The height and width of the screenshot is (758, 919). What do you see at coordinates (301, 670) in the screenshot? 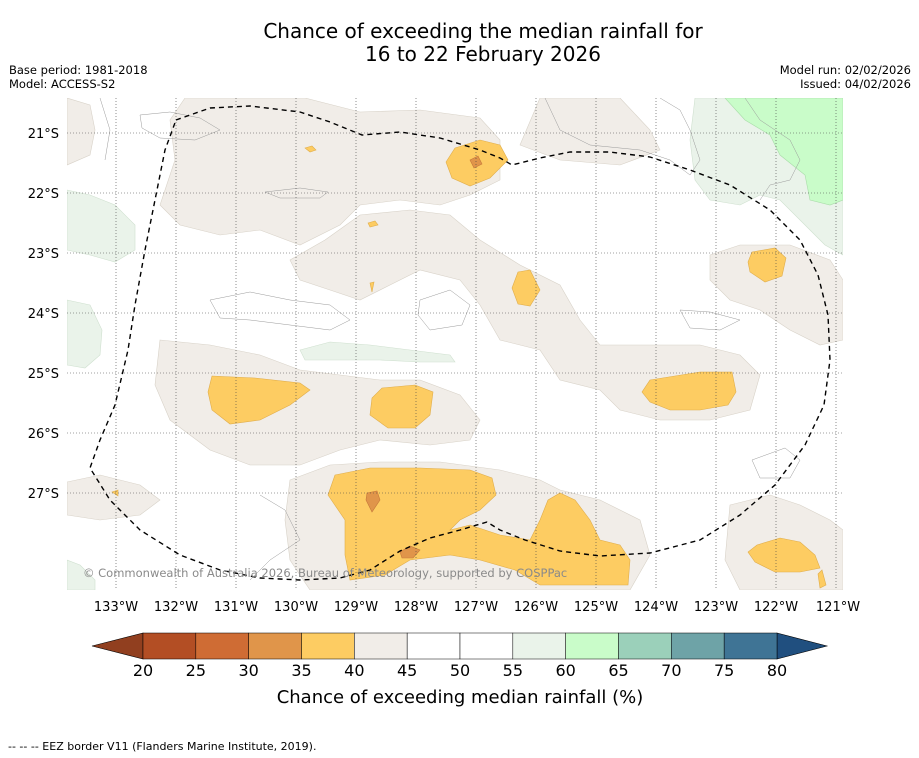
I see `colorbar-tick-label: 35` at bounding box center [301, 670].